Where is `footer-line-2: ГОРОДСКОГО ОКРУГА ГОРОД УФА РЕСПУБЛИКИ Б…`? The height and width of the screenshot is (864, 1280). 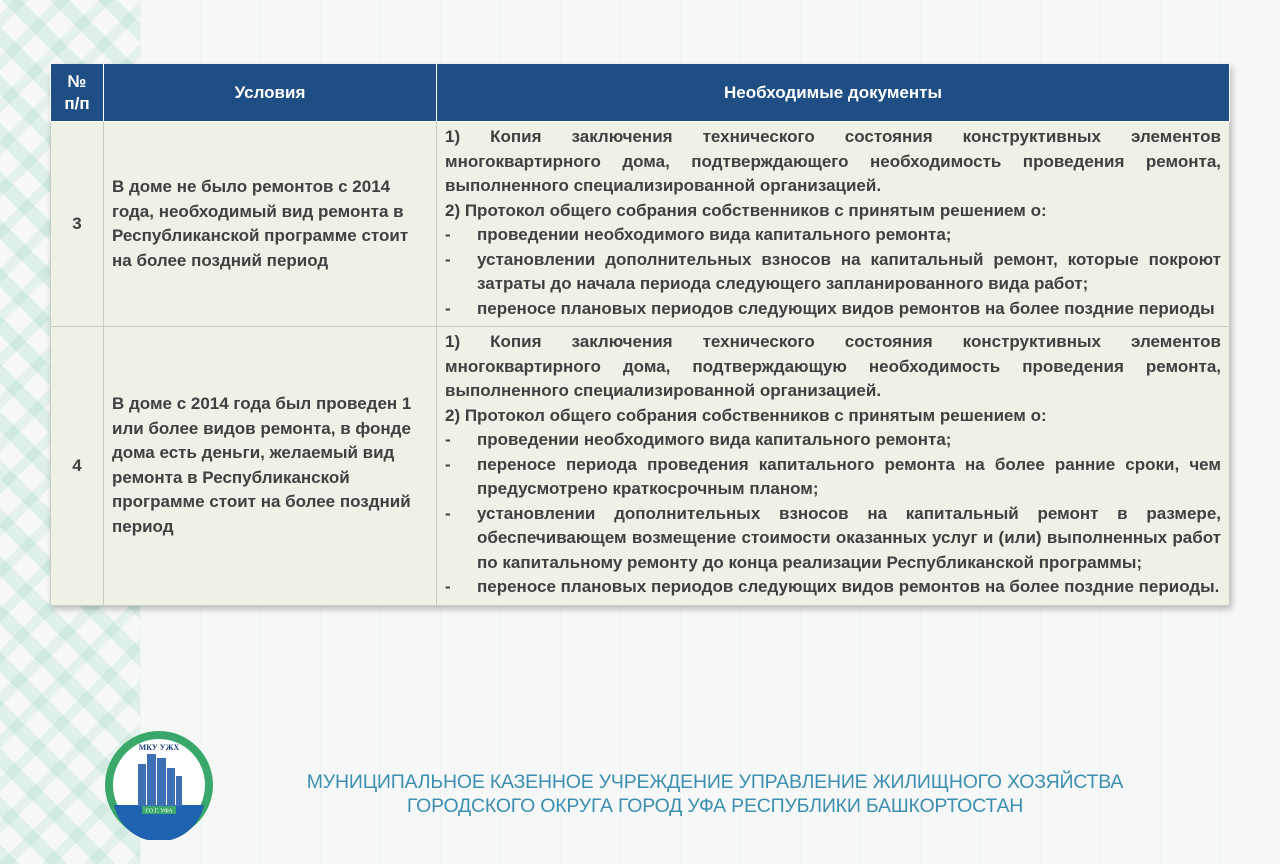
footer-line-2: ГОРОДСКОГО ОКРУГА ГОРОД УФА РЕСПУБЛИКИ Б… is located at coordinates (715, 806).